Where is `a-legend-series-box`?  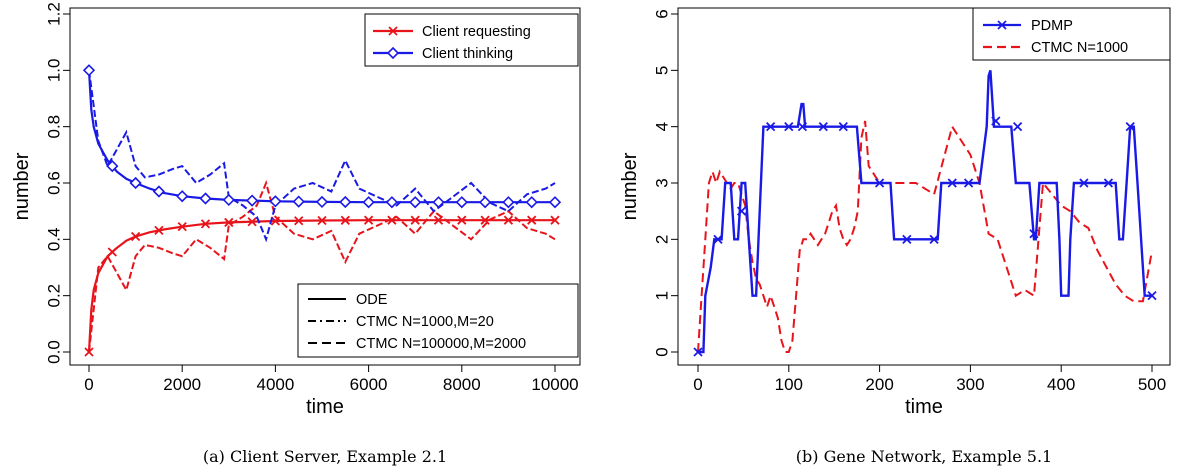 a-legend-series-box is located at coordinates (471, 40).